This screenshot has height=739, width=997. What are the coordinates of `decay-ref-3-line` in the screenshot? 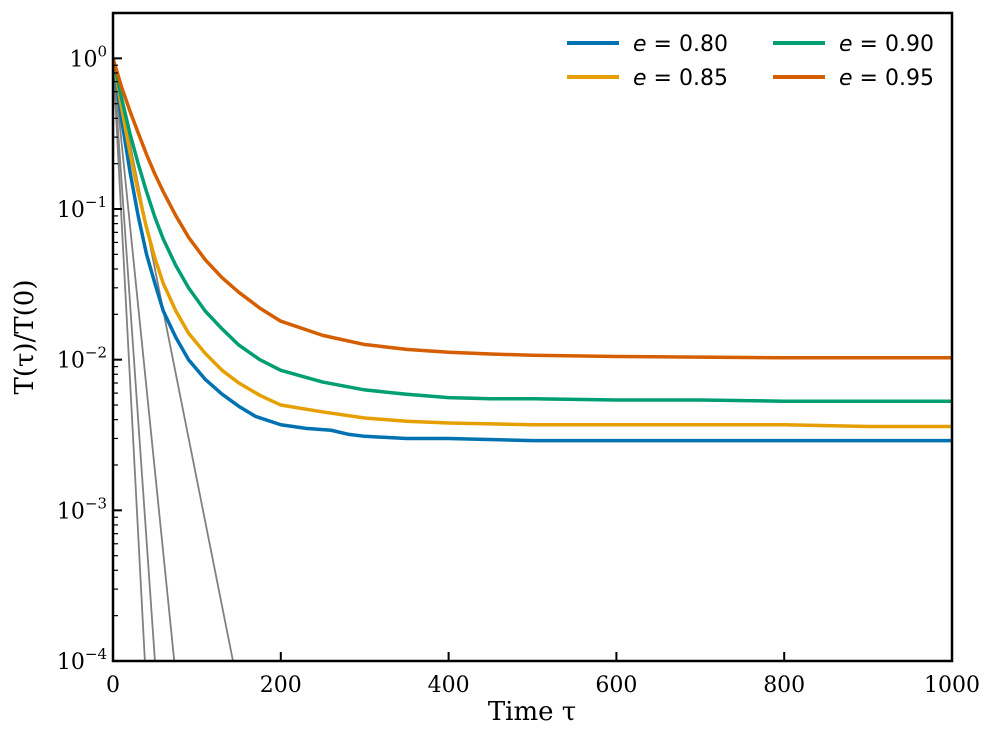 It's located at (144, 359).